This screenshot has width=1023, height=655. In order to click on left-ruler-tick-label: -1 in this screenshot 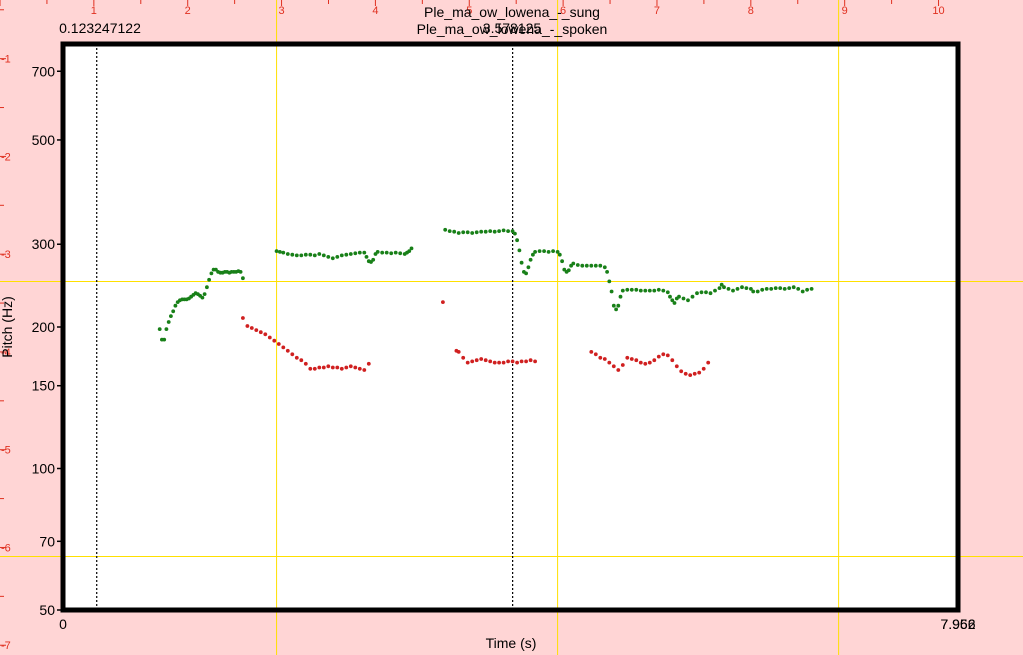, I will do `click(6, 60)`.